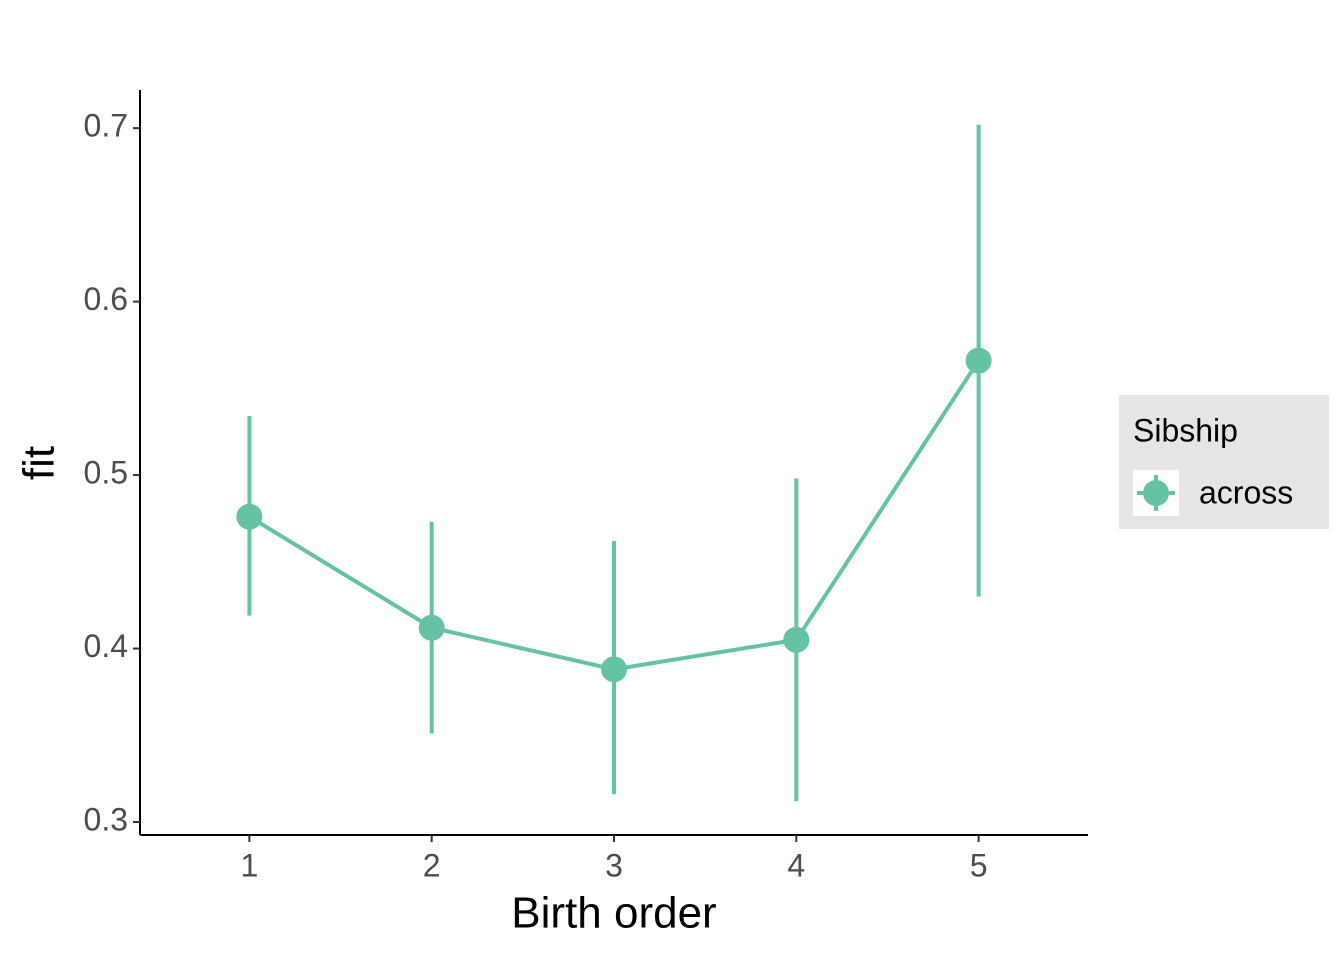 The width and height of the screenshot is (1344, 960). Describe the element at coordinates (39, 463) in the screenshot. I see `y-axis-title: fit` at that location.